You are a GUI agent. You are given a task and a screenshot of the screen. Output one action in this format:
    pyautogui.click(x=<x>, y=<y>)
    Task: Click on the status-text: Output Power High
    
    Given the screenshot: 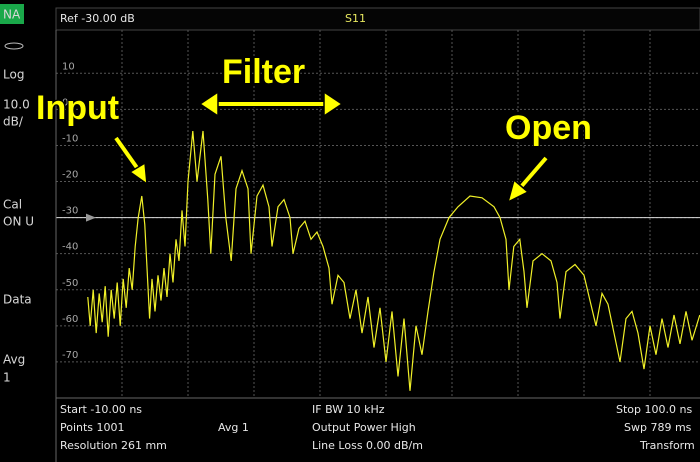 What is the action you would take?
    pyautogui.click(x=364, y=427)
    